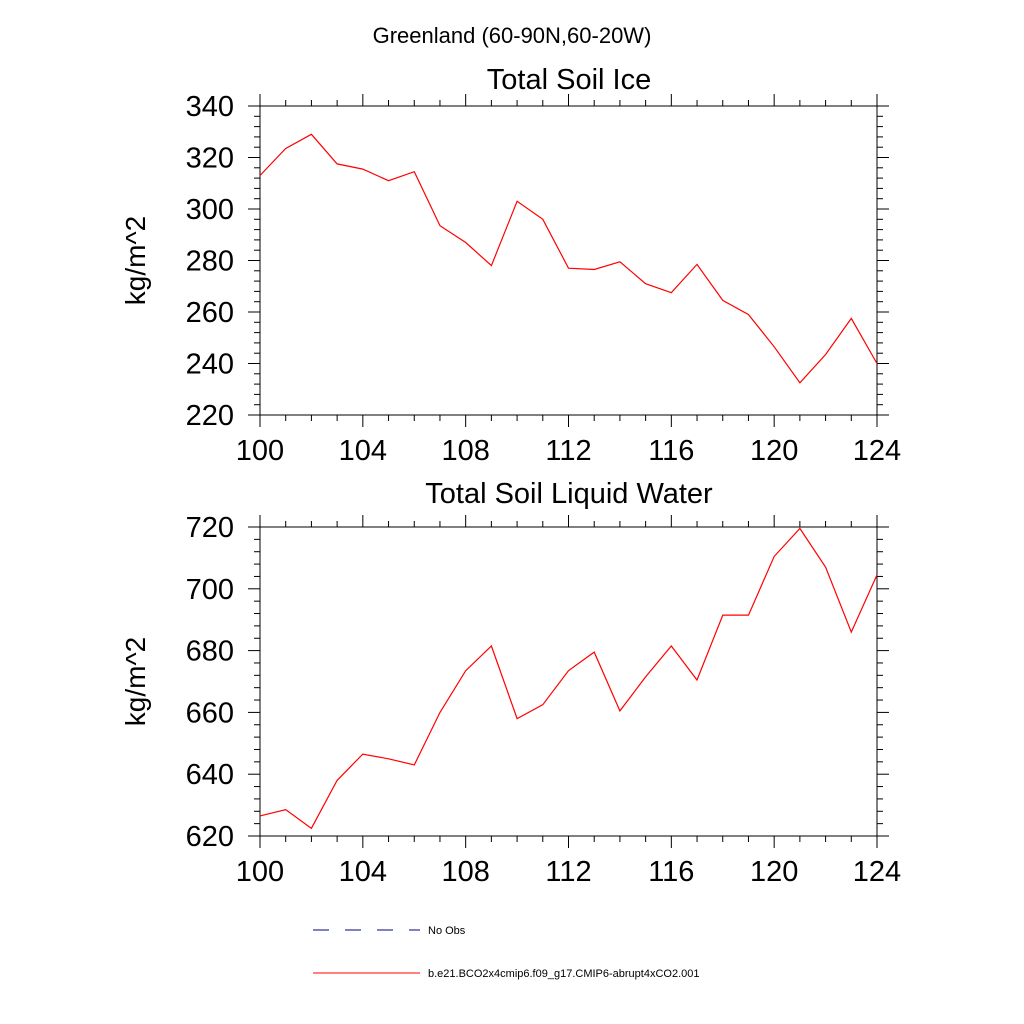 This screenshot has width=1024, height=1024. Describe the element at coordinates (210, 365) in the screenshot. I see `y-tick-label: 240` at that location.